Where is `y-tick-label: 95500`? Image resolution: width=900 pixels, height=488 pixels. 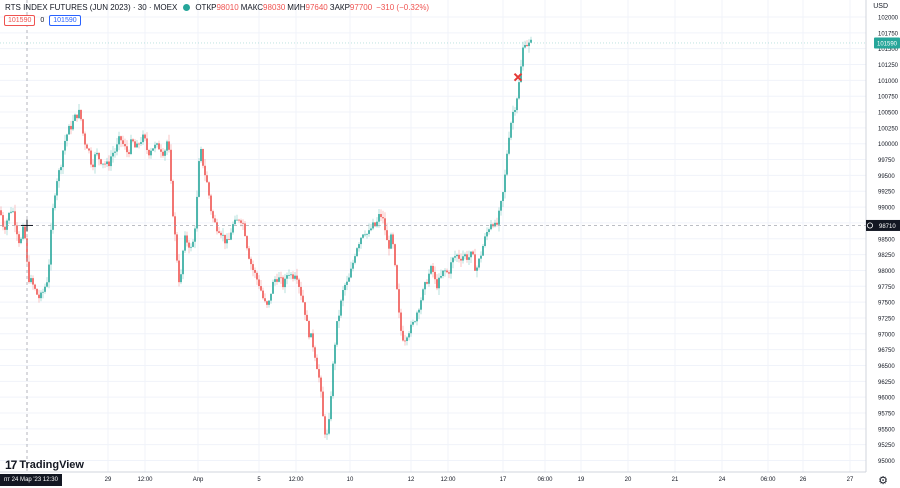
y-tick-label: 95500 is located at coordinates (886, 430).